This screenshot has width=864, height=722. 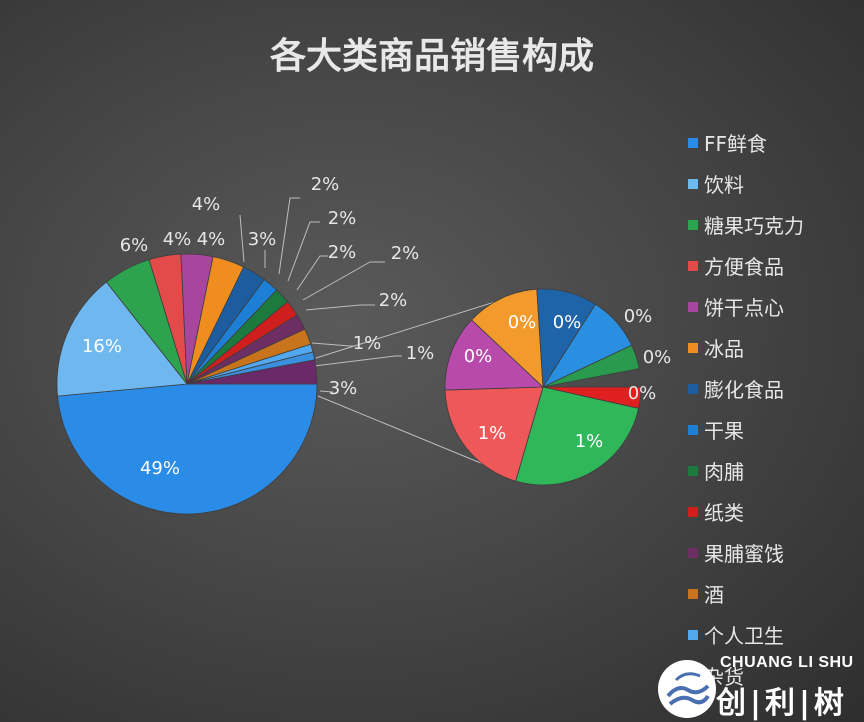 I want to click on legend-item: 糖果巧克力, so click(x=746, y=224).